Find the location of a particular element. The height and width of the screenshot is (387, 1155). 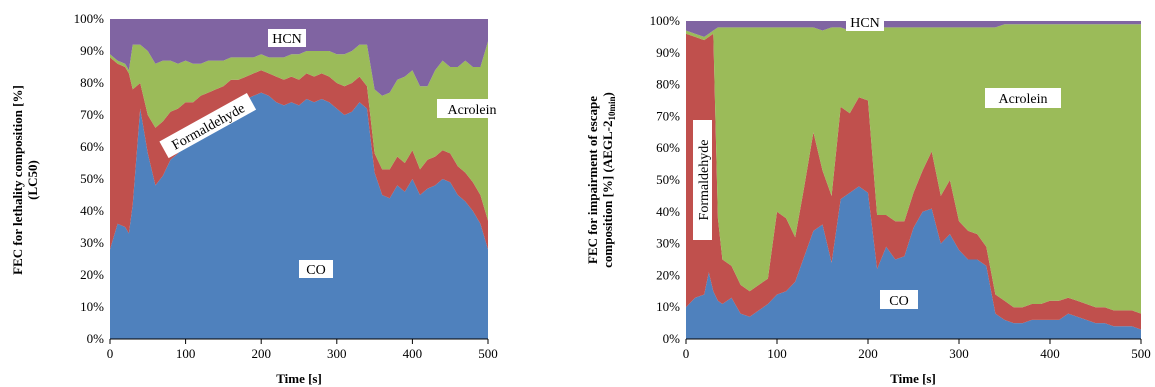

y-axis-title-suffix: ) is located at coordinates (607, 94).